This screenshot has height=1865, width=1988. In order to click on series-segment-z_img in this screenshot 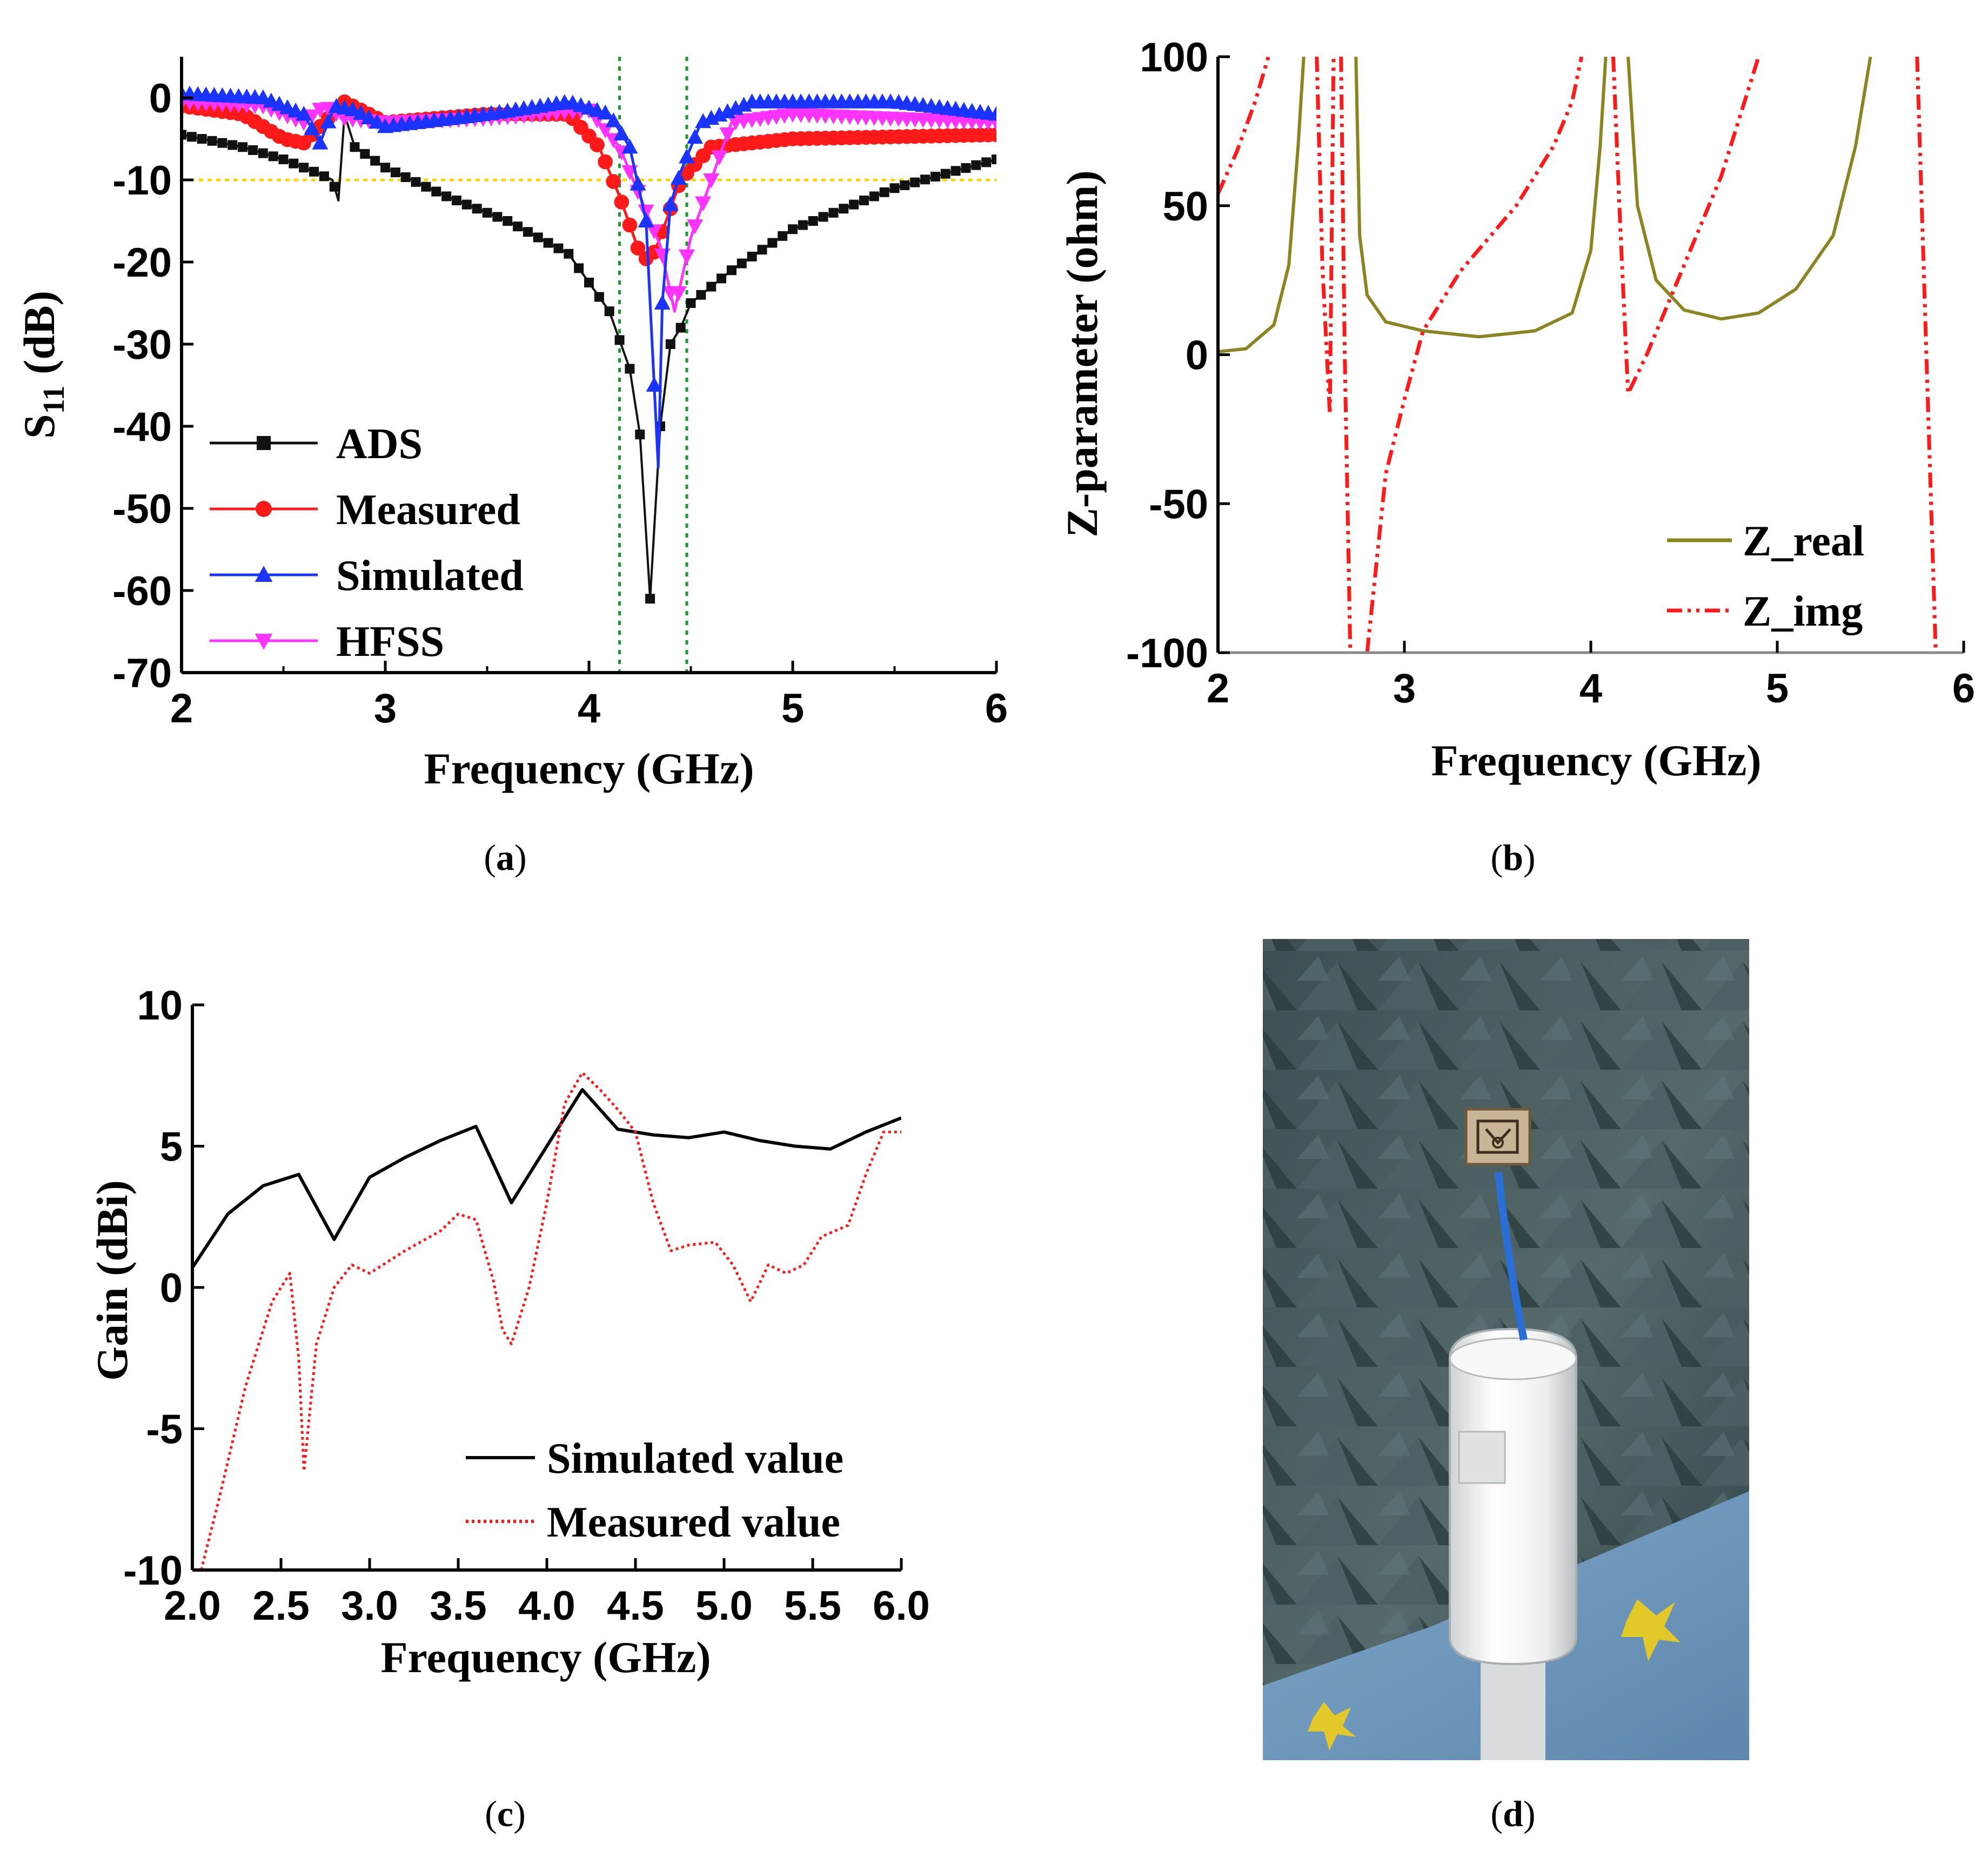, I will do `click(1926, 355)`.